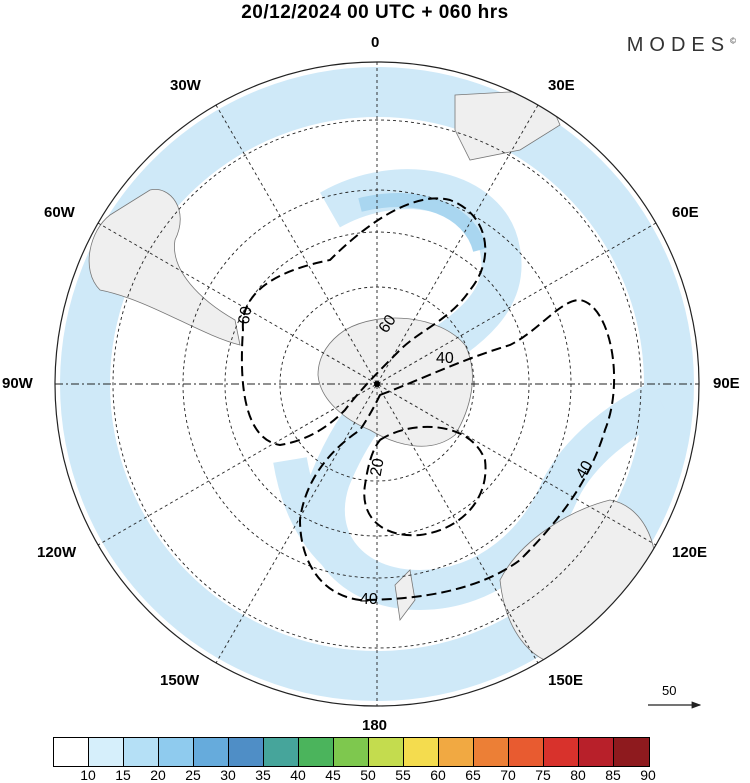  I want to click on lon-label-60e: 60E, so click(685, 212).